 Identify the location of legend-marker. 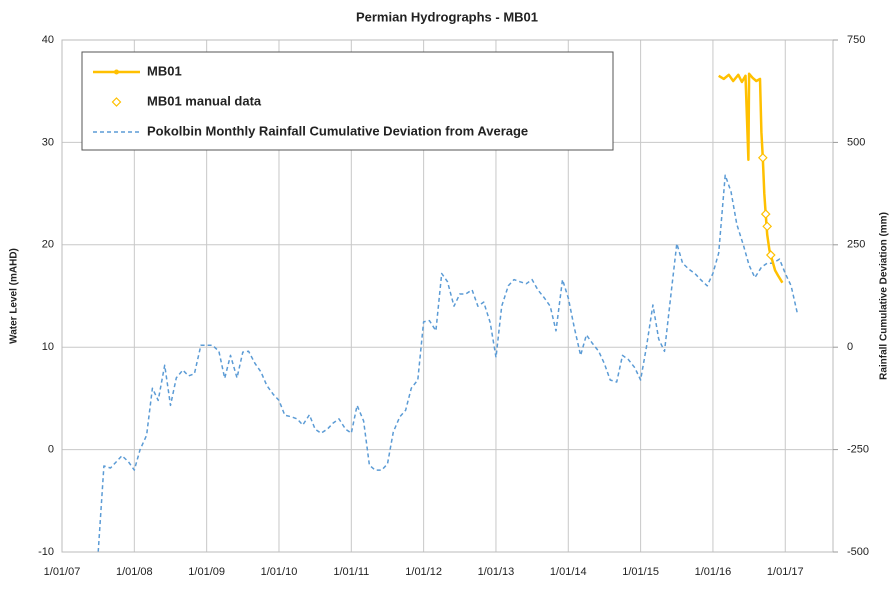
(116, 72).